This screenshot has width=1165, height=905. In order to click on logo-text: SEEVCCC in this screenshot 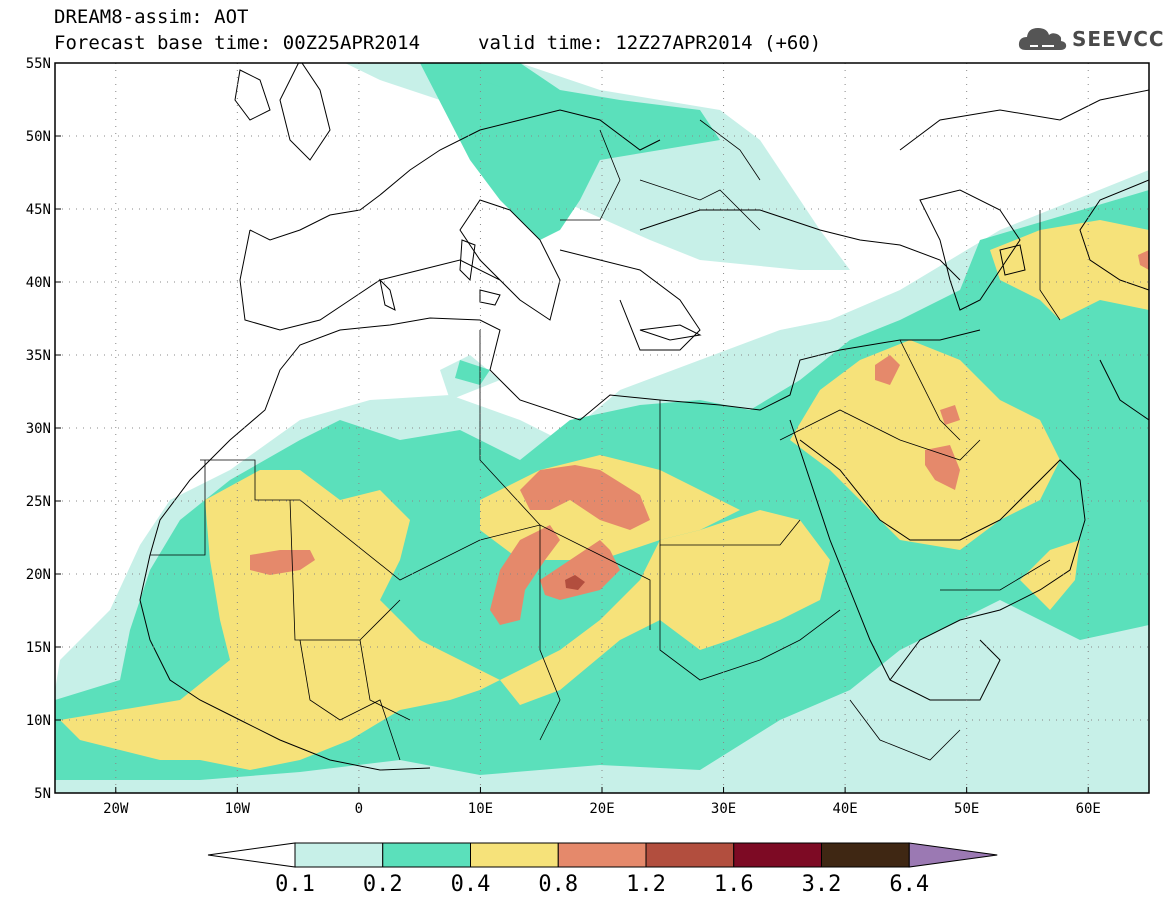, I will do `click(1118, 39)`.